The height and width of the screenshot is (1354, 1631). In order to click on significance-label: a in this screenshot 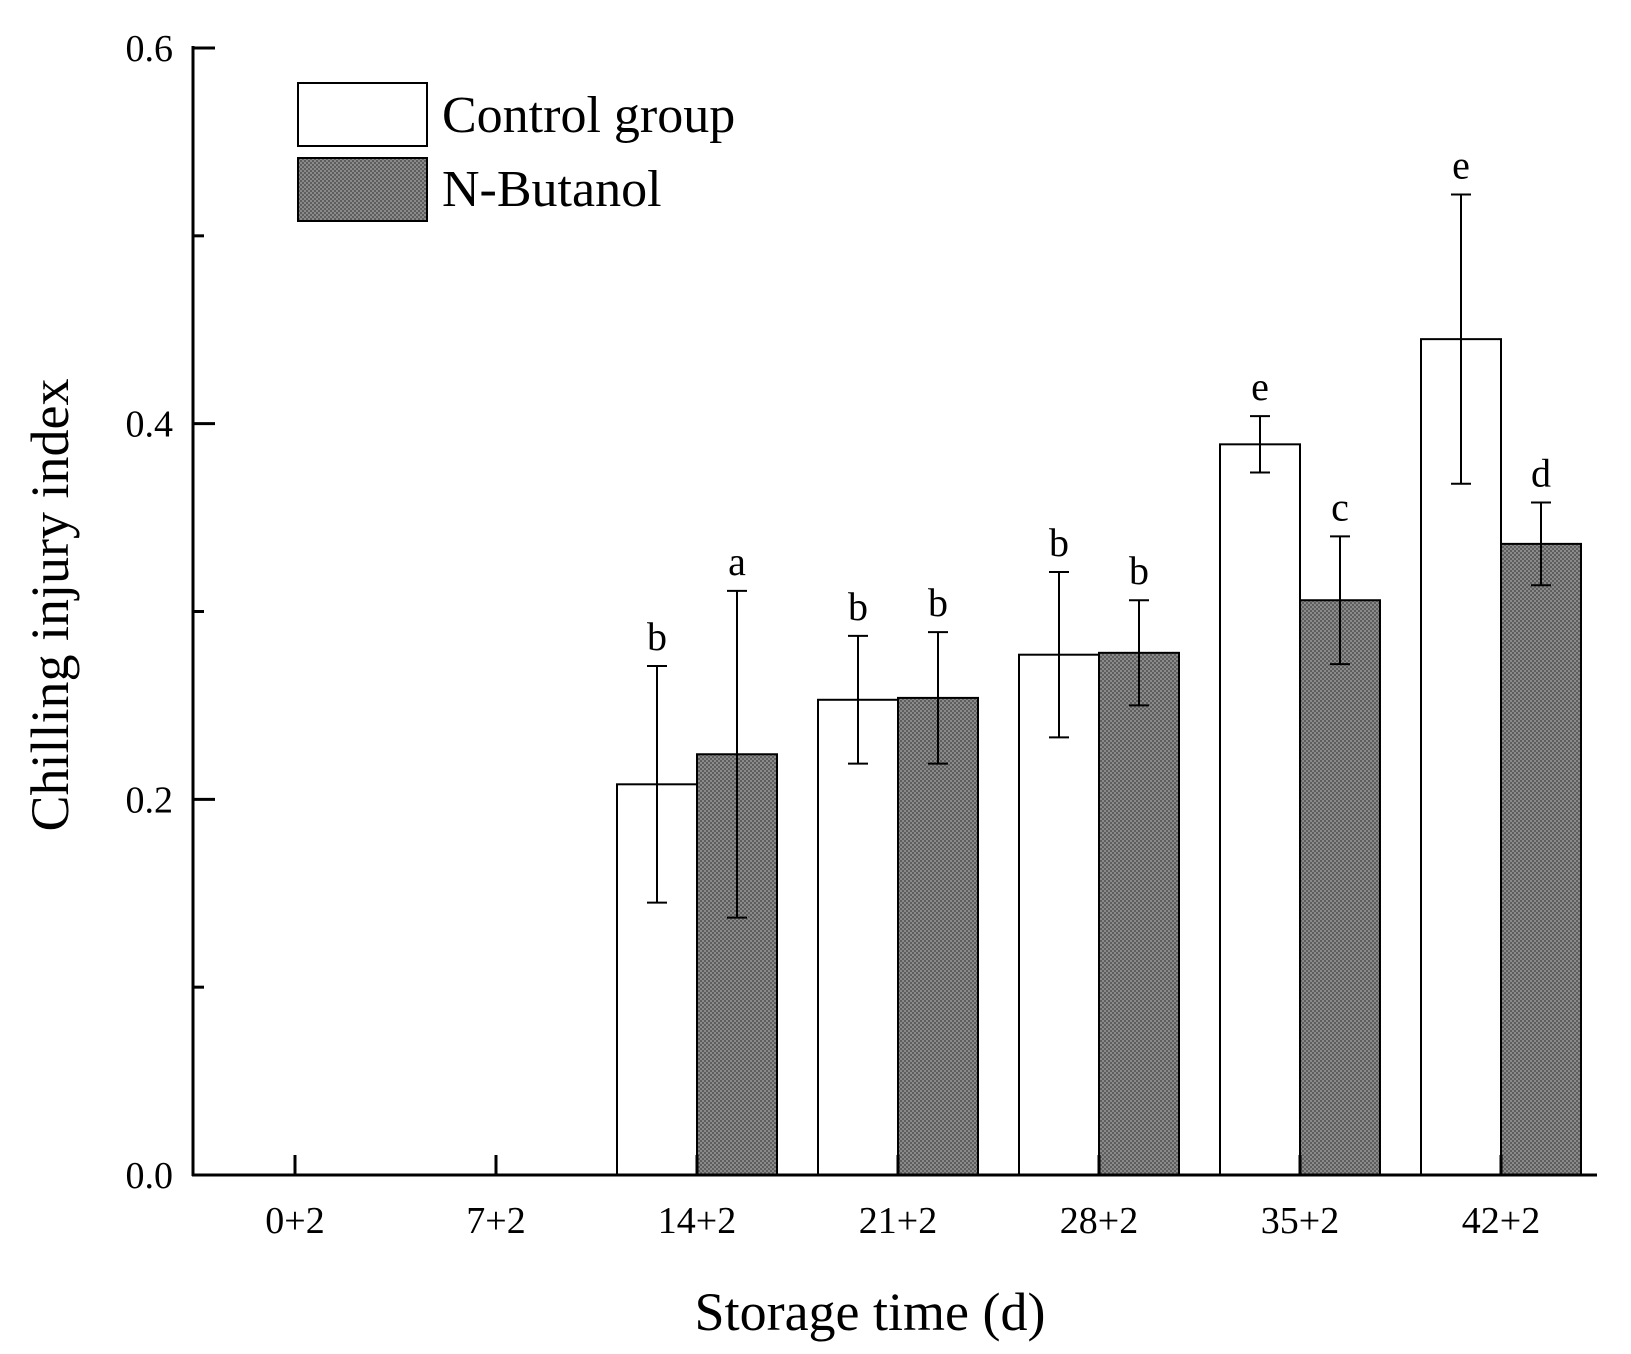, I will do `click(737, 561)`.